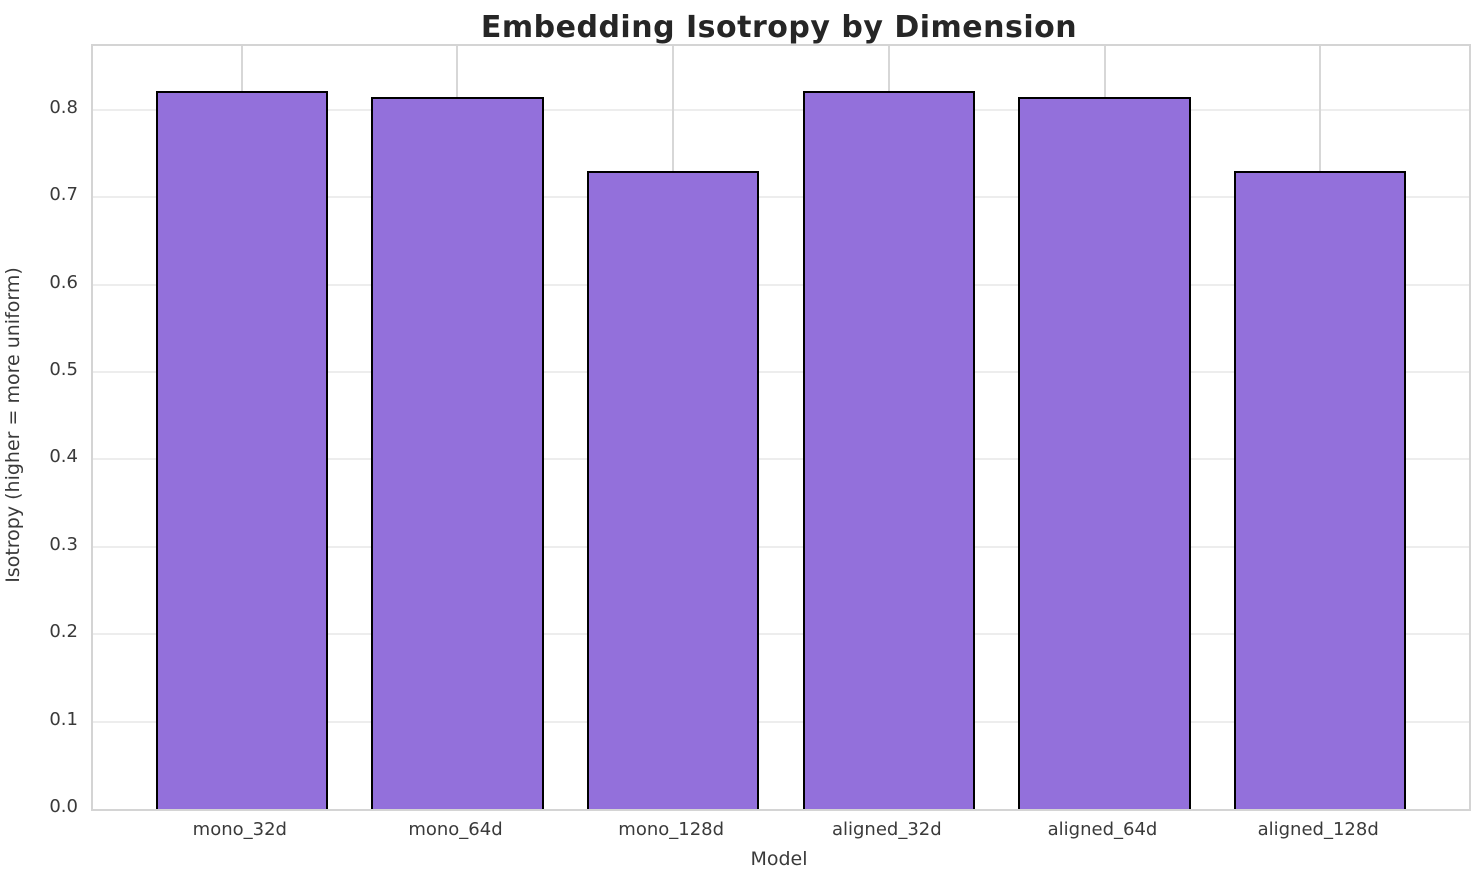  I want to click on x-tick-label: mono_32d, so click(239, 829).